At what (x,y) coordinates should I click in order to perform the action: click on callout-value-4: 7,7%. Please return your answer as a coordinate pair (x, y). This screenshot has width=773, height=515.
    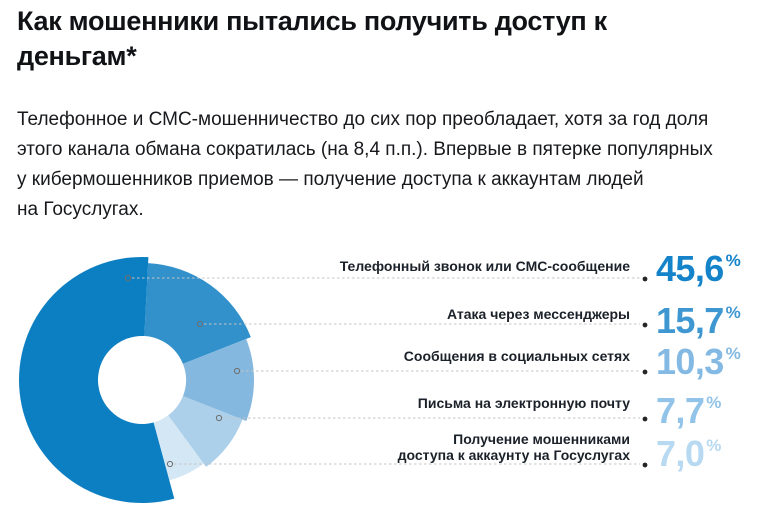
    Looking at the image, I should click on (688, 414).